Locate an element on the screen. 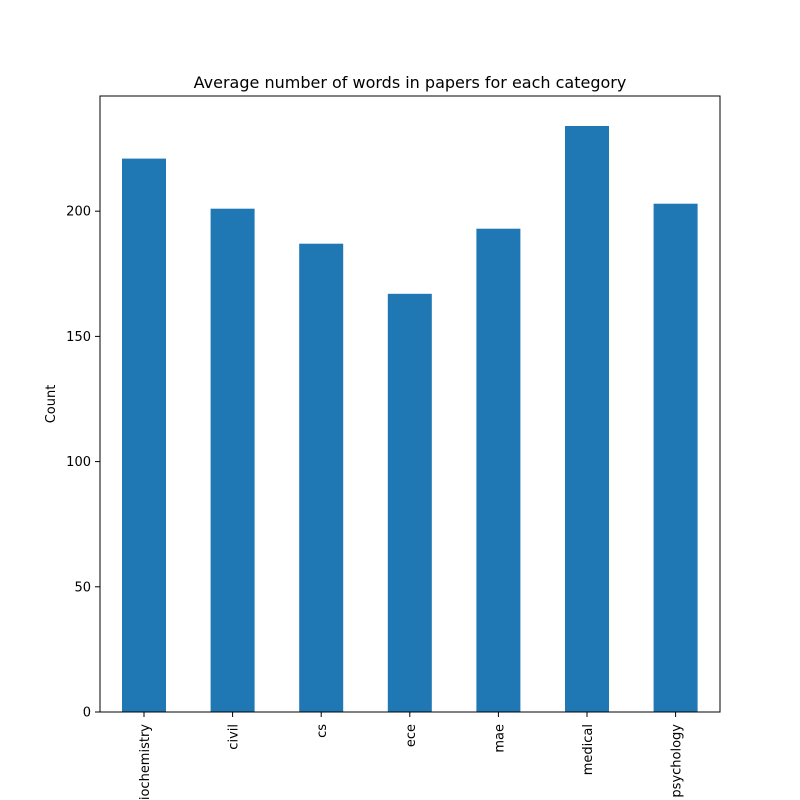  bar-psychology is located at coordinates (675, 457).